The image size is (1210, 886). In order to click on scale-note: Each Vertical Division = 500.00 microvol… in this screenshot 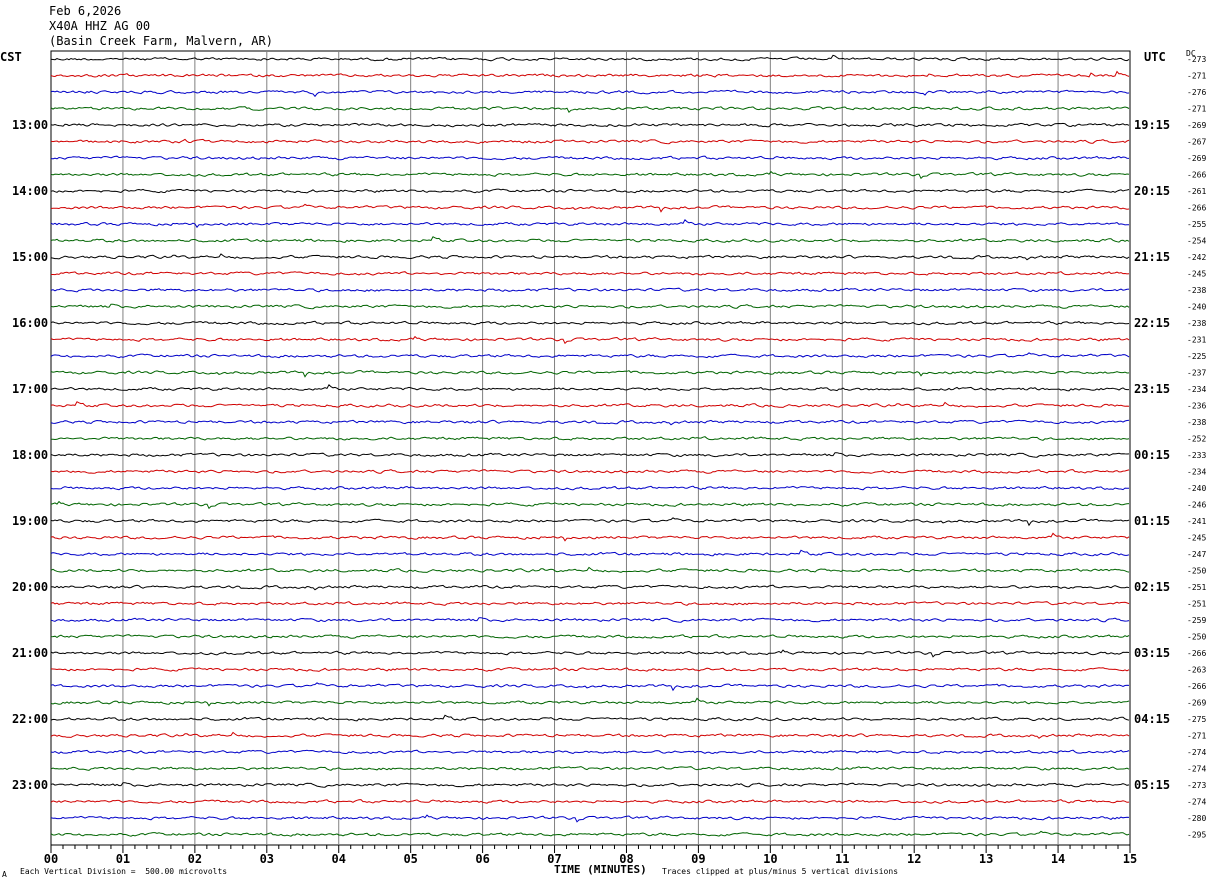, I will do `click(124, 871)`.